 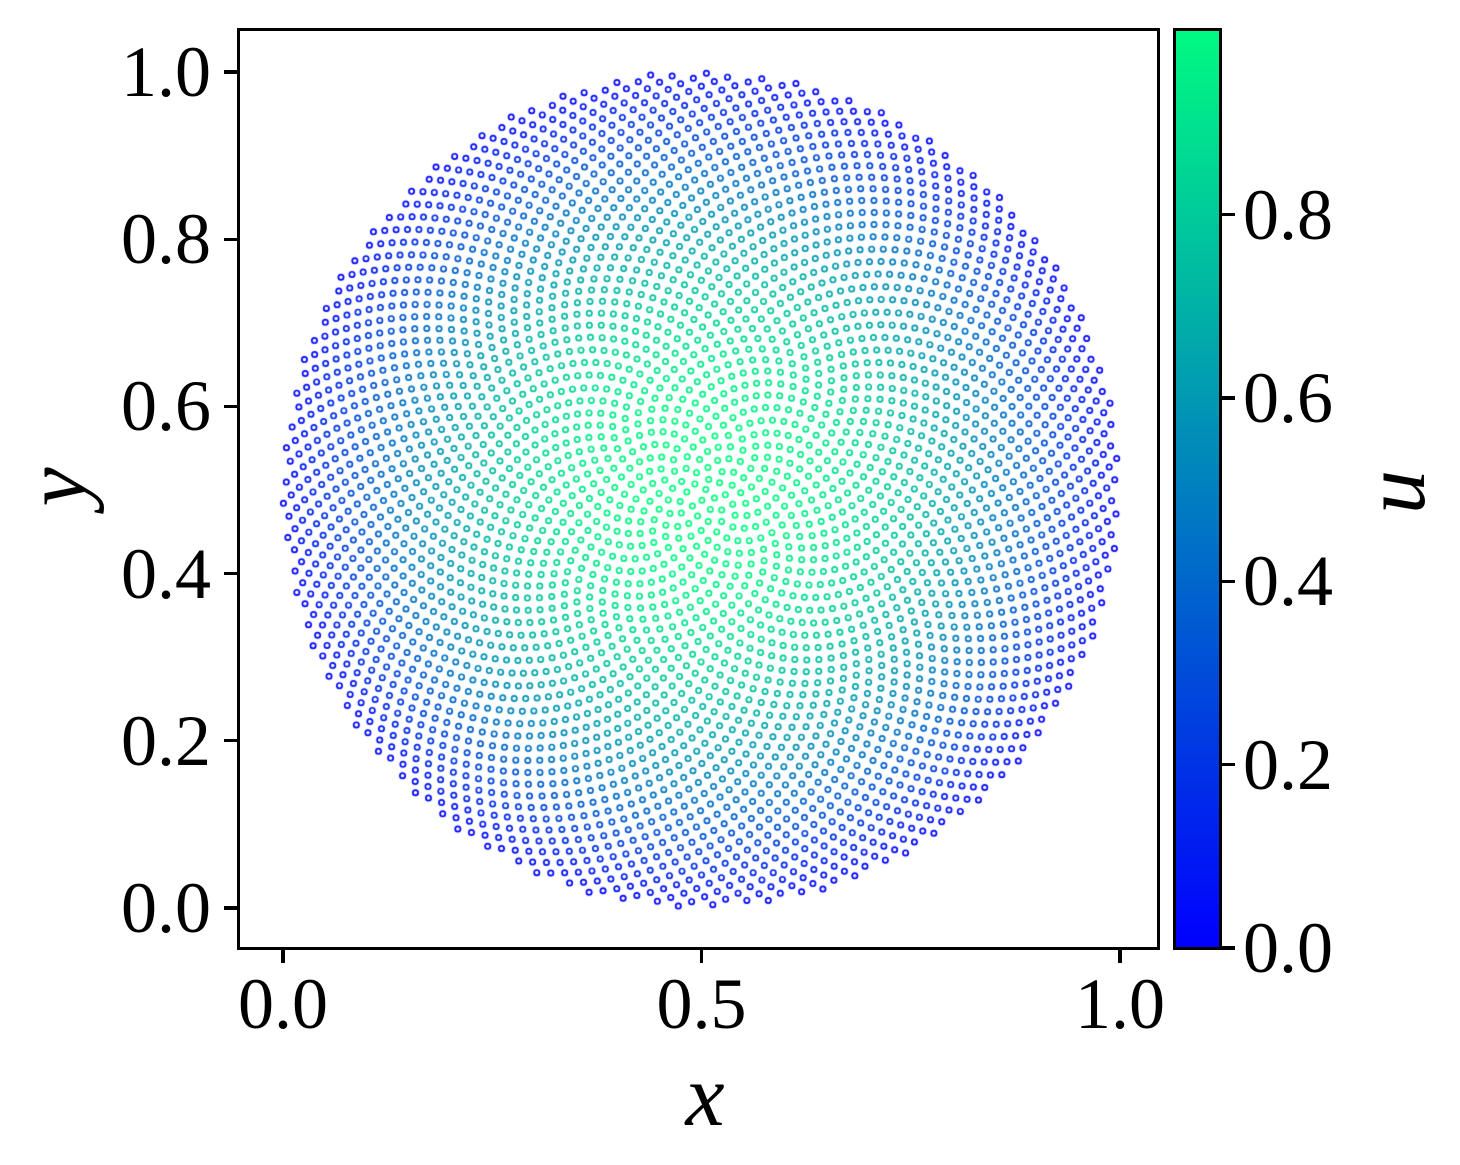 What do you see at coordinates (56, 487) in the screenshot?
I see `y-axis-label: y` at bounding box center [56, 487].